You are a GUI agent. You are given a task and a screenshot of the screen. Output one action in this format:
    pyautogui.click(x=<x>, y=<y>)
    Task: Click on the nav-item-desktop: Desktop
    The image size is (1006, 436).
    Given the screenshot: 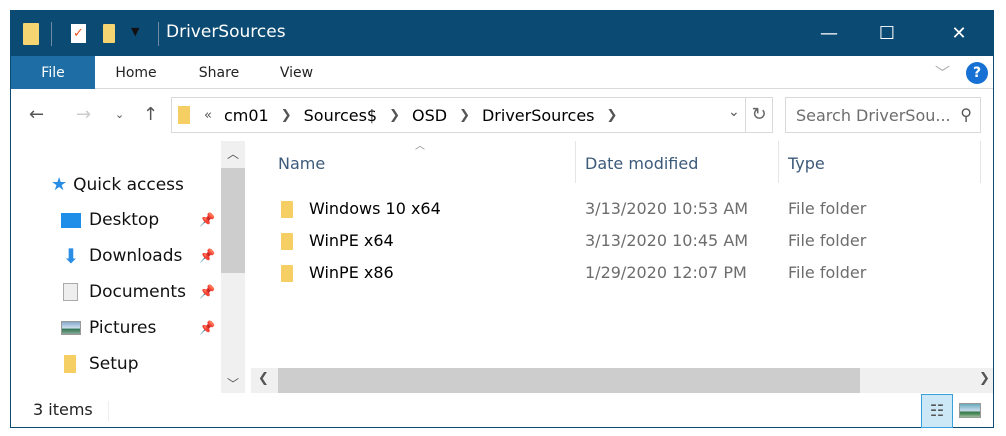 What is the action you would take?
    pyautogui.click(x=110, y=220)
    